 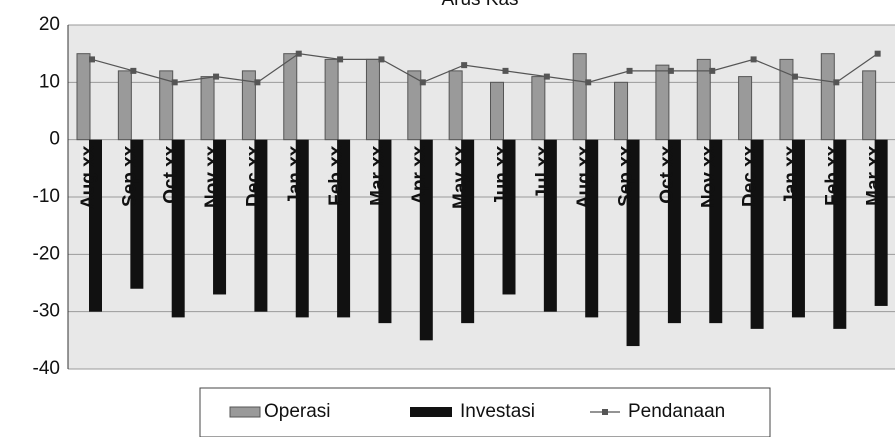 What do you see at coordinates (676, 411) in the screenshot?
I see `legend-label: Pendanaan` at bounding box center [676, 411].